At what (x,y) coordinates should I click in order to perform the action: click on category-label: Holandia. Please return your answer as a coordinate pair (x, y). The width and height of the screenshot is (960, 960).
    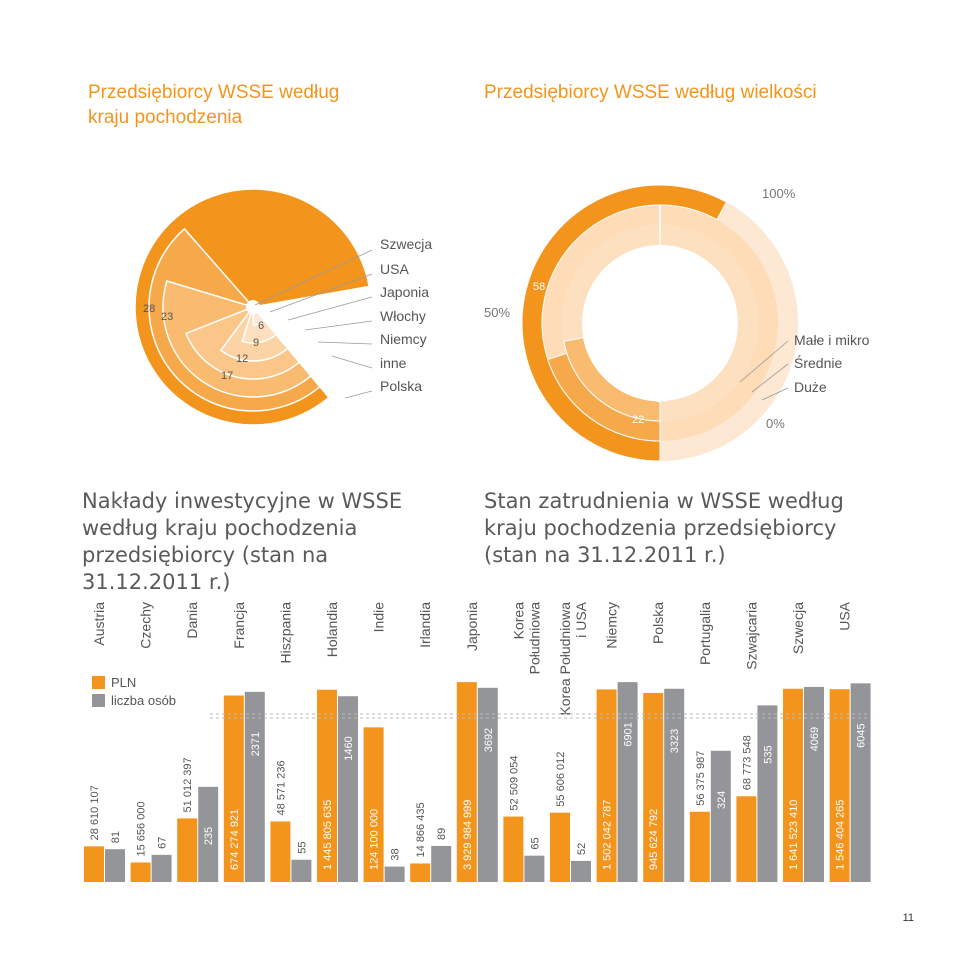
    Looking at the image, I should click on (332, 629).